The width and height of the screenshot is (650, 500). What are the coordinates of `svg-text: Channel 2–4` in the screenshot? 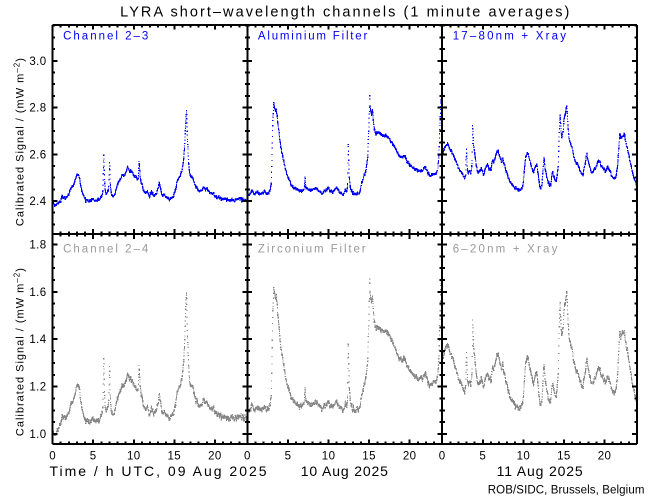 It's located at (106, 249).